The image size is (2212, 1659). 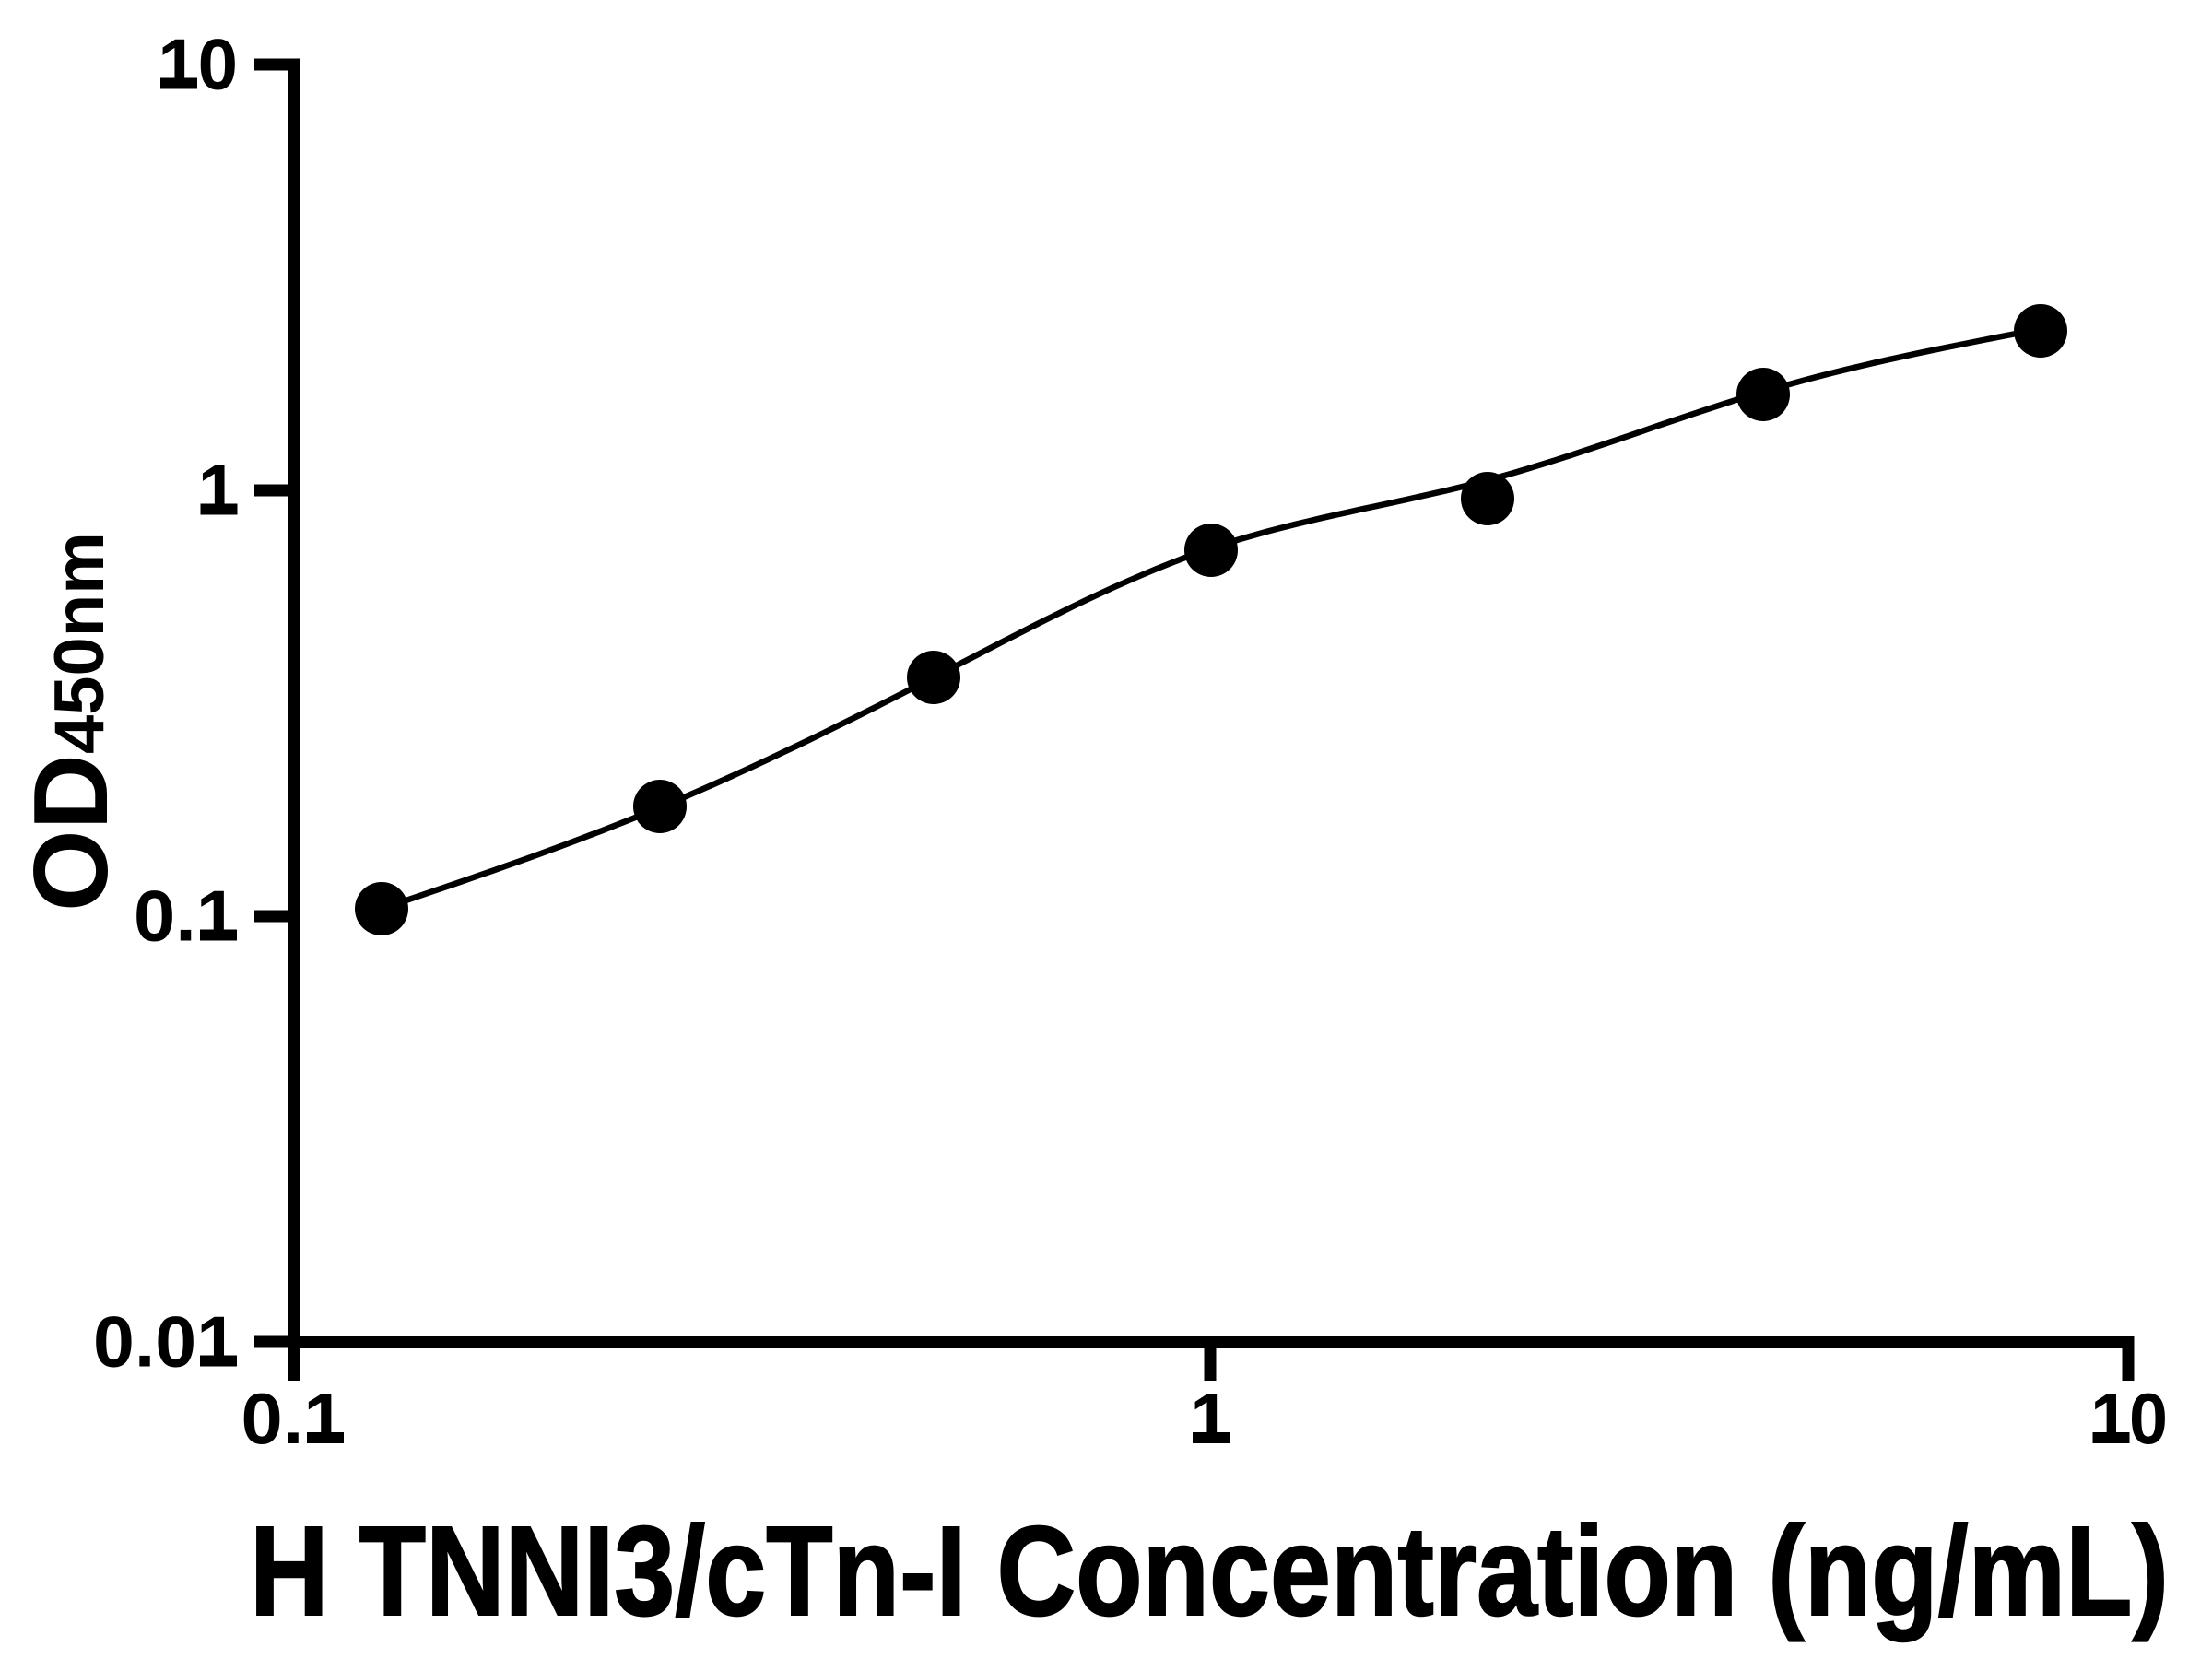 I want to click on svg-text:H TNNI3/cTn-I Concentration (n: H TNNI3/cTn-I Concentration (ng/mL), so click(x=1209, y=1571).